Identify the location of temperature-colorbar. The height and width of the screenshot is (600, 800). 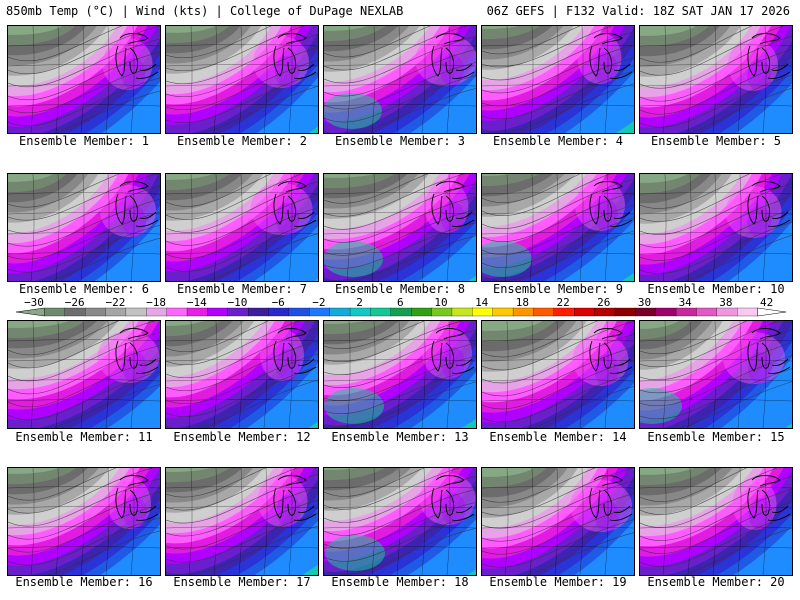
(401, 312).